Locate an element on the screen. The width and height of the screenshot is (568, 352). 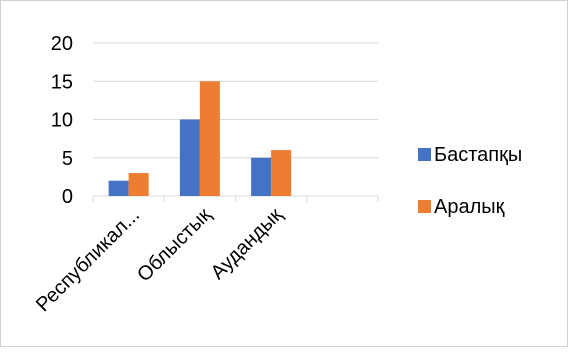
y-tick-label: 5 is located at coordinates (67, 159).